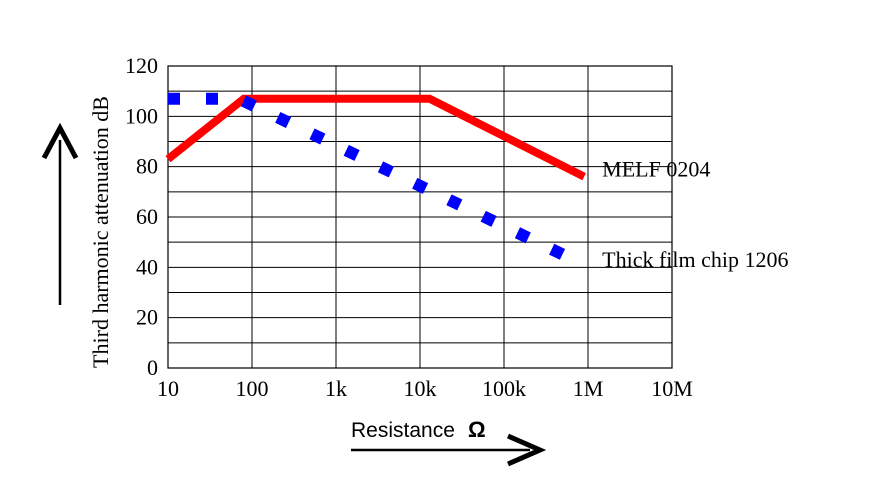 The width and height of the screenshot is (880, 489). What do you see at coordinates (100, 232) in the screenshot?
I see `y-axis-title: Third harmonic attenuation dB` at bounding box center [100, 232].